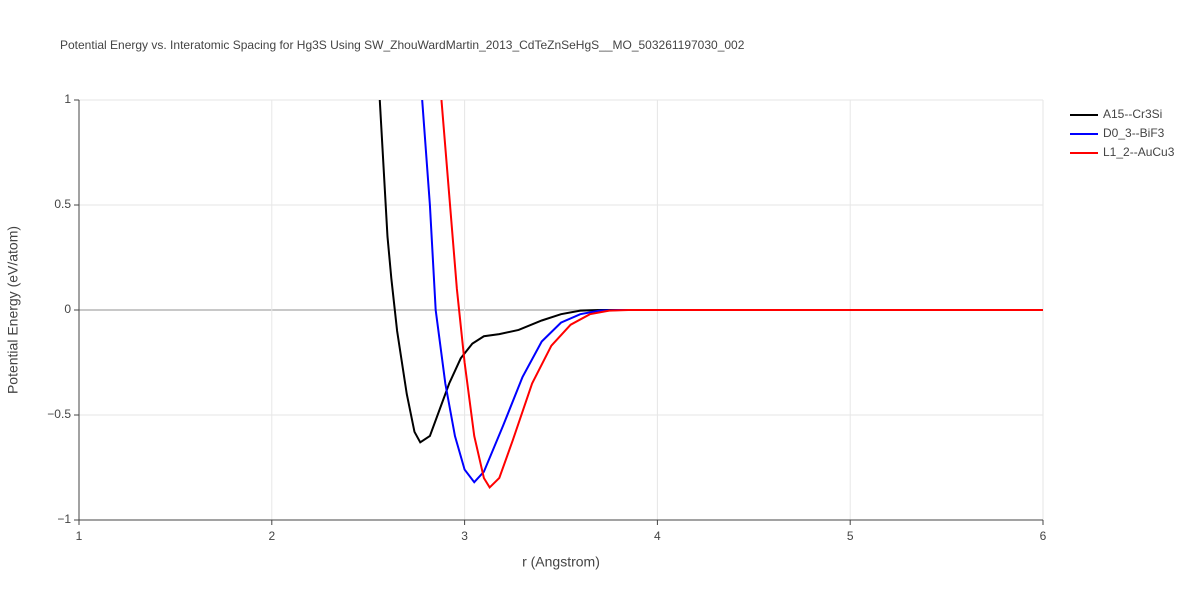 Image resolution: width=1200 pixels, height=600 pixels. I want to click on x-tick-label: 6, so click(1043, 536).